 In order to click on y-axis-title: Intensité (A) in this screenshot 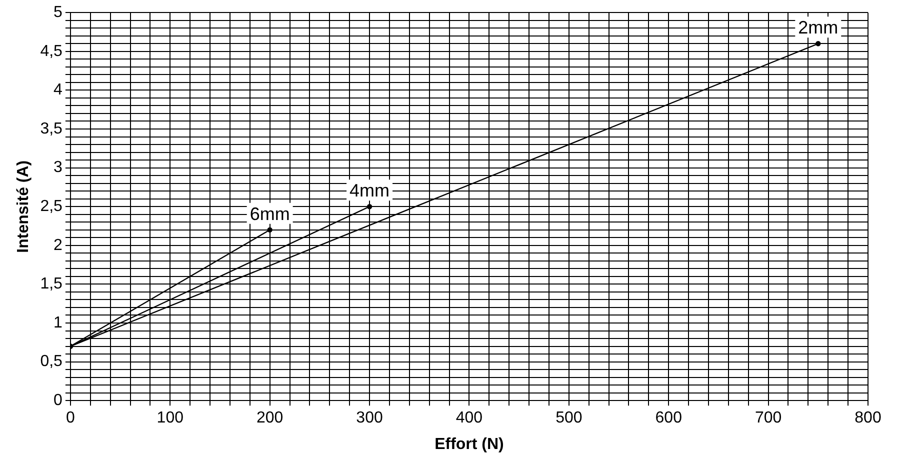, I will do `click(23, 206)`.